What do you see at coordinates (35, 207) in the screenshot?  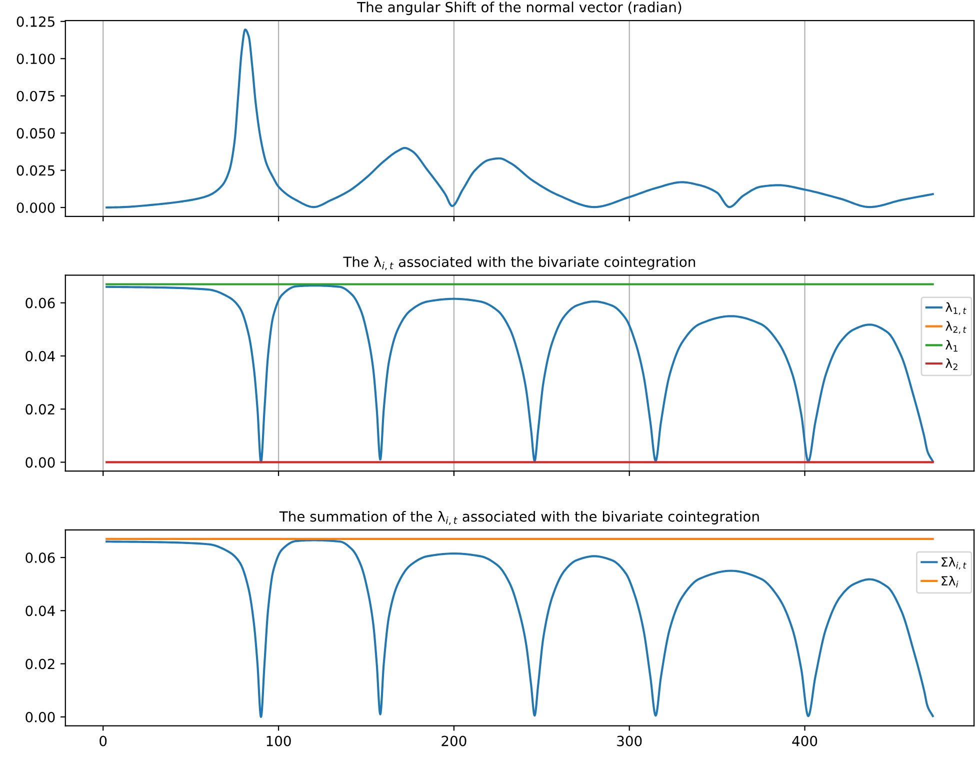 I see `y-tick-label: 0.000` at bounding box center [35, 207].